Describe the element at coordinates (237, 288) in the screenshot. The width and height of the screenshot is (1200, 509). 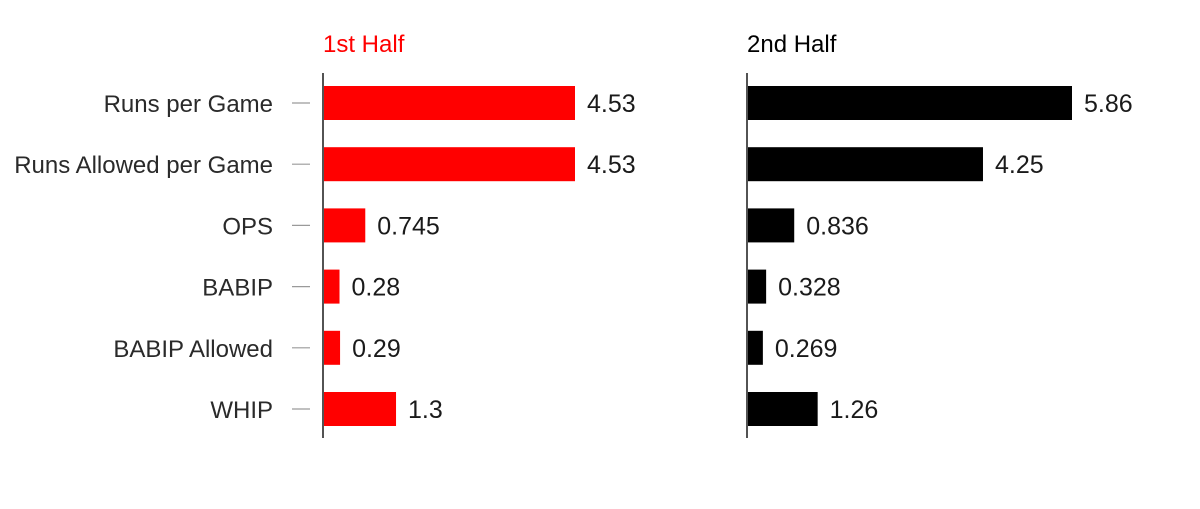
I see `category-label-babip: BABIP` at that location.